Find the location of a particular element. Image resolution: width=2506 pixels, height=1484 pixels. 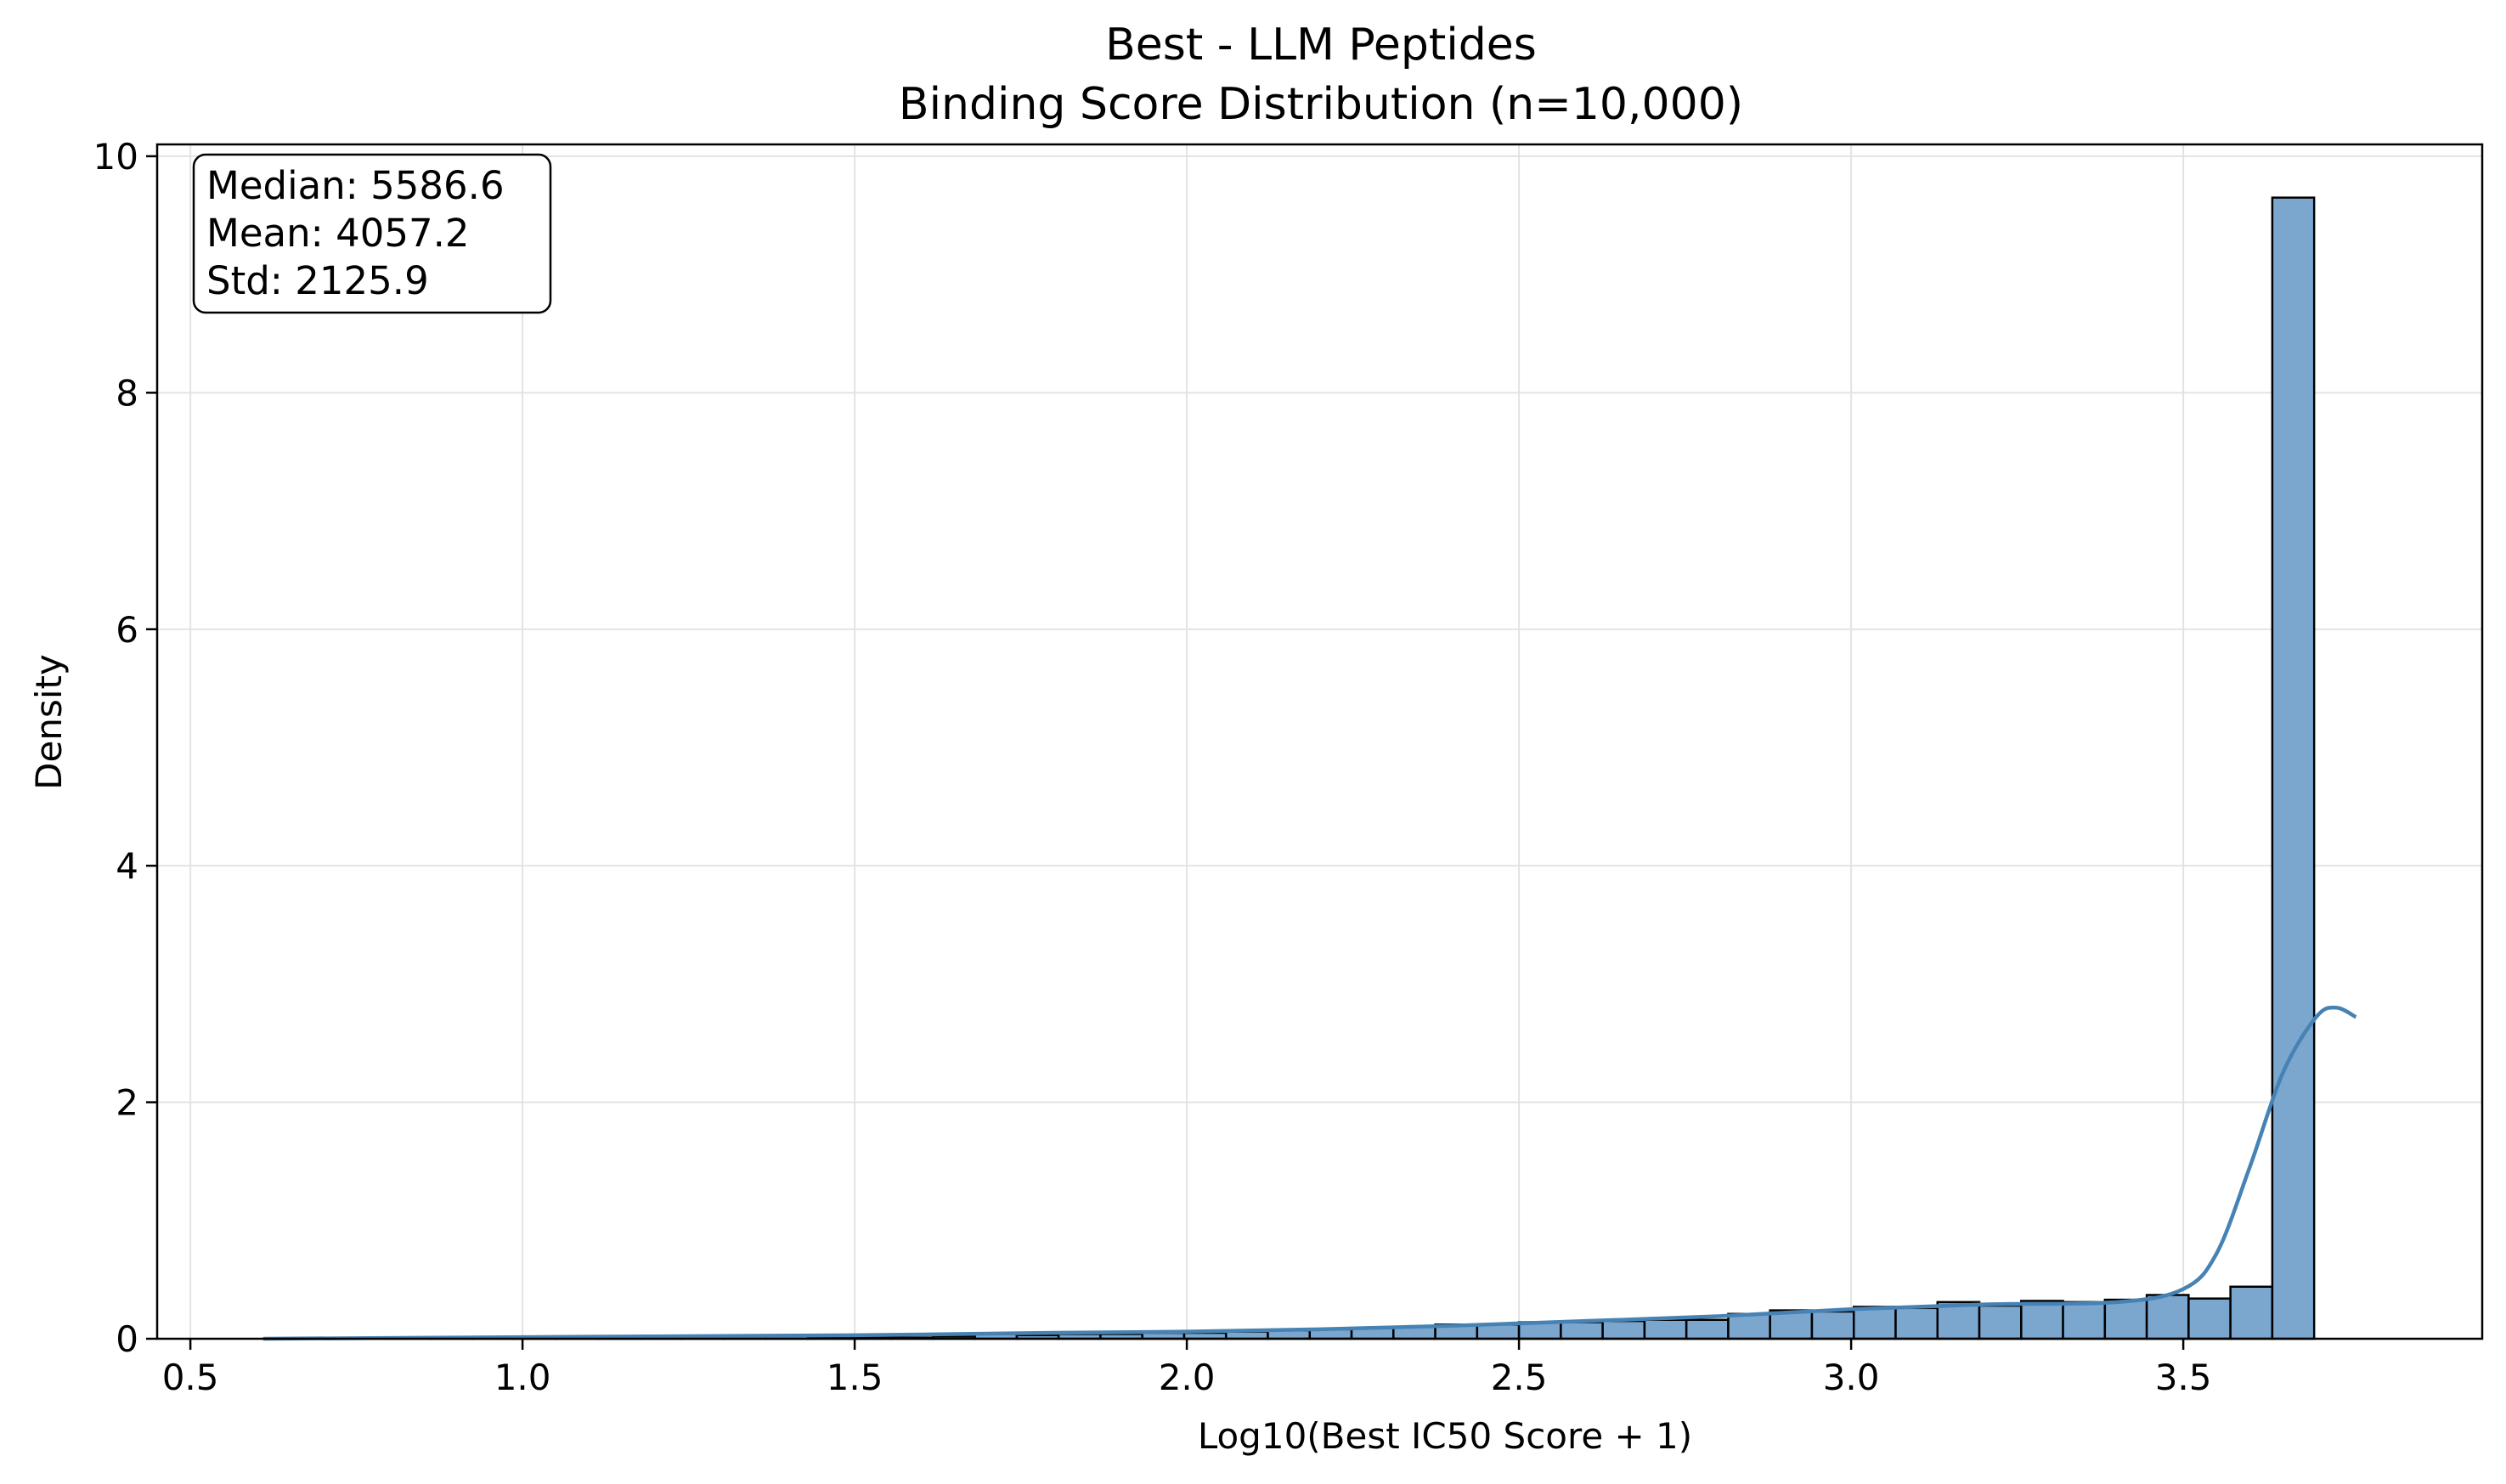

y-tick-label: 4 is located at coordinates (127, 866).